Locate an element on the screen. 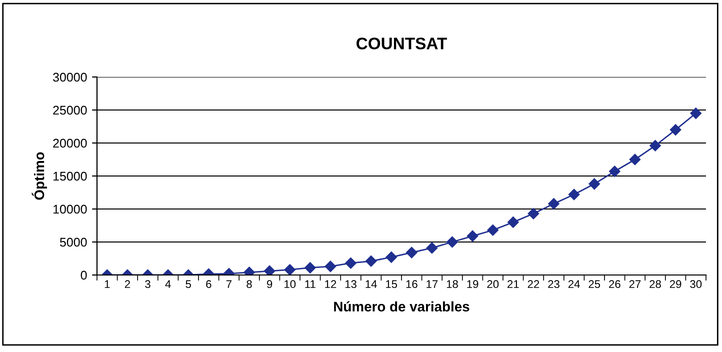 The width and height of the screenshot is (722, 352). y-tick-label: 15000 is located at coordinates (70, 176).